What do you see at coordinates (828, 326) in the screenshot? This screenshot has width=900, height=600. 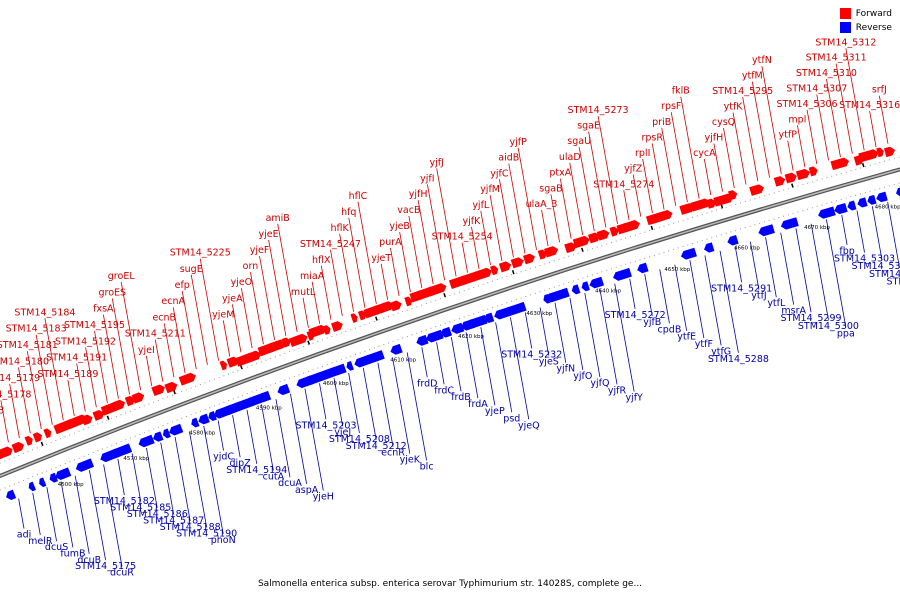 I see `gene-label: STM14_5300` at bounding box center [828, 326].